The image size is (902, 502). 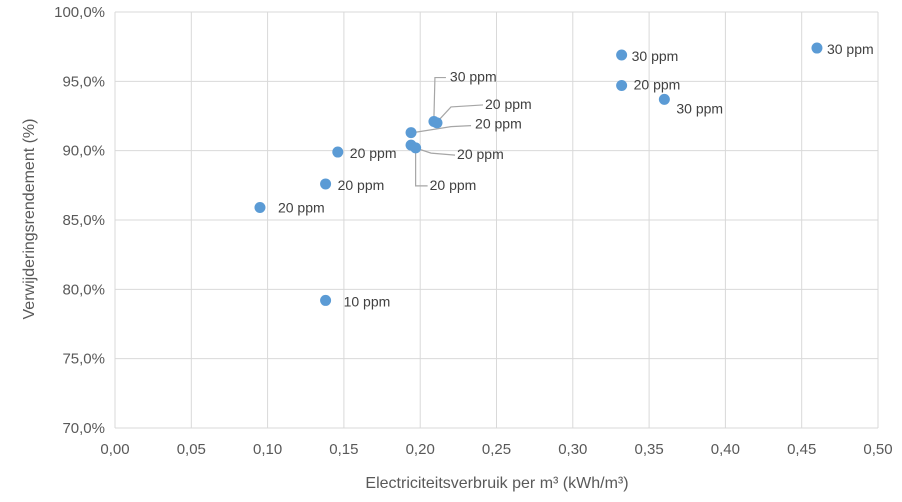 What do you see at coordinates (79, 12) in the screenshot?
I see `y-tick-label: 100,0%` at bounding box center [79, 12].